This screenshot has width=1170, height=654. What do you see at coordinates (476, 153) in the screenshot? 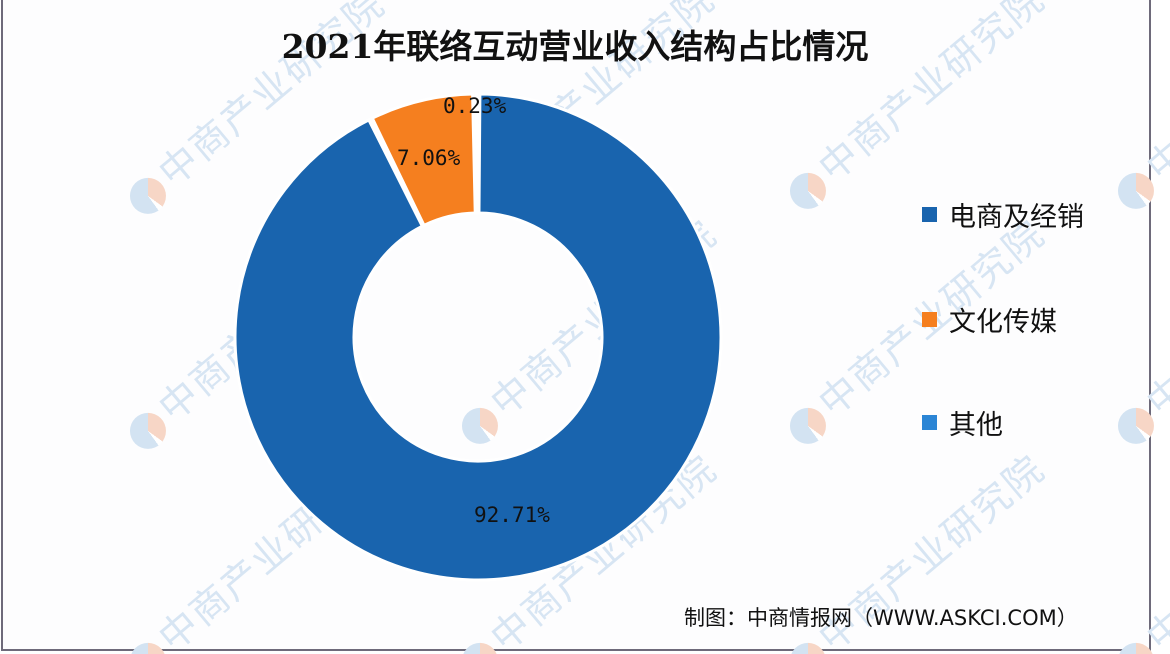
I see `slice-other` at bounding box center [476, 153].